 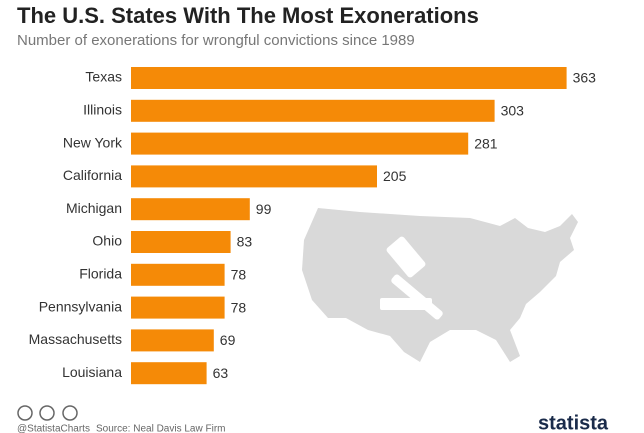 What do you see at coordinates (585, 78) in the screenshot?
I see `value-label: 363` at bounding box center [585, 78].